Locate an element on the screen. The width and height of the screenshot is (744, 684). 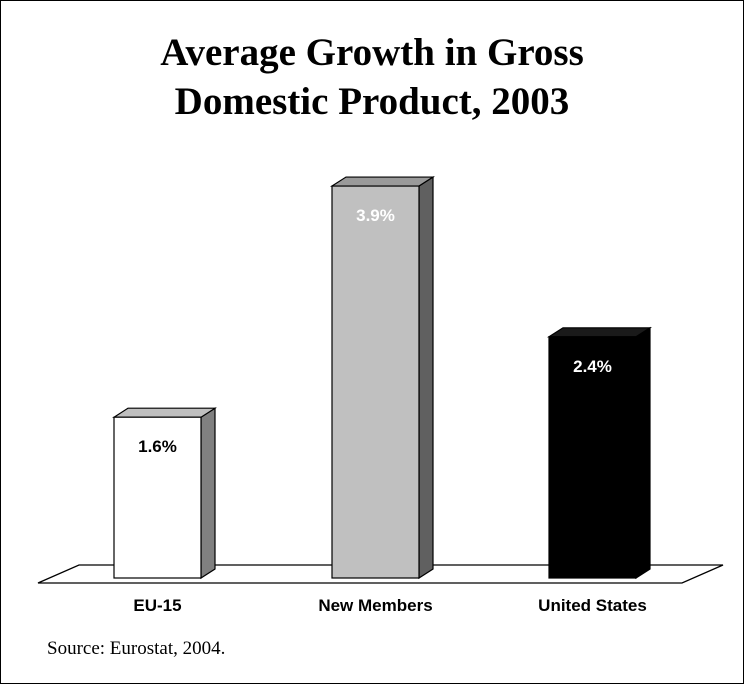
bar-united-states: 2.4% is located at coordinates (599, 453).